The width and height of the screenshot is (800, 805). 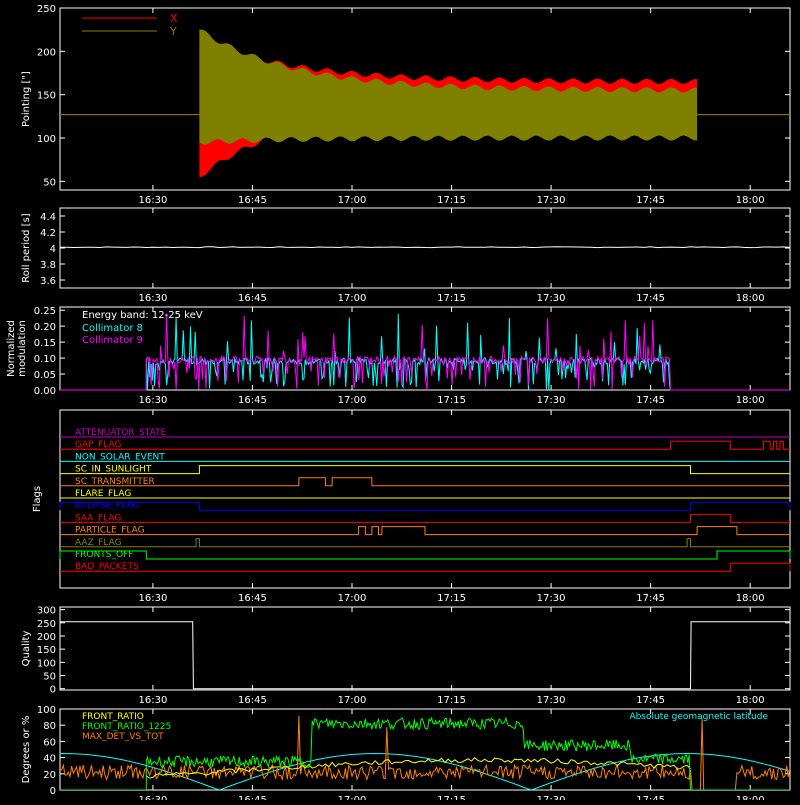 I want to click on max-det-vs-tot-line, so click(x=425, y=752).